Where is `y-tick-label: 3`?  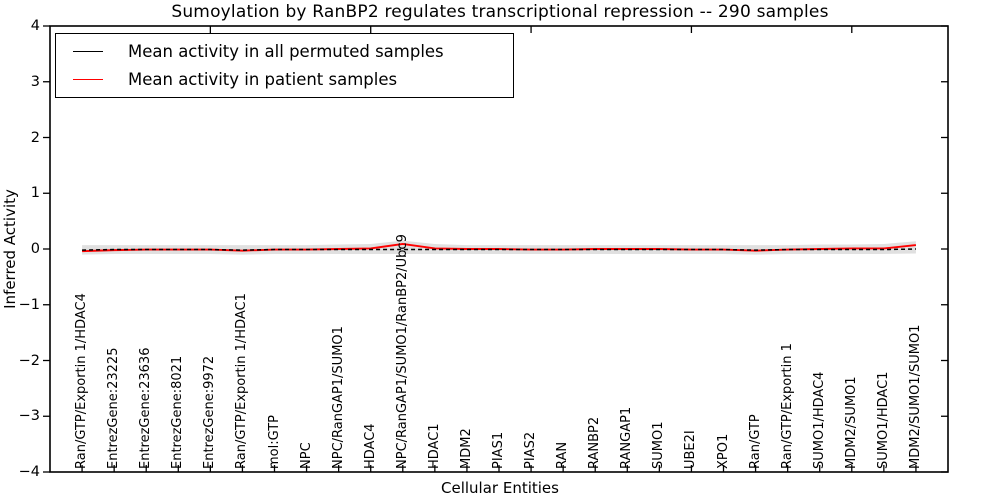 y-tick-label: 3 is located at coordinates (35, 81).